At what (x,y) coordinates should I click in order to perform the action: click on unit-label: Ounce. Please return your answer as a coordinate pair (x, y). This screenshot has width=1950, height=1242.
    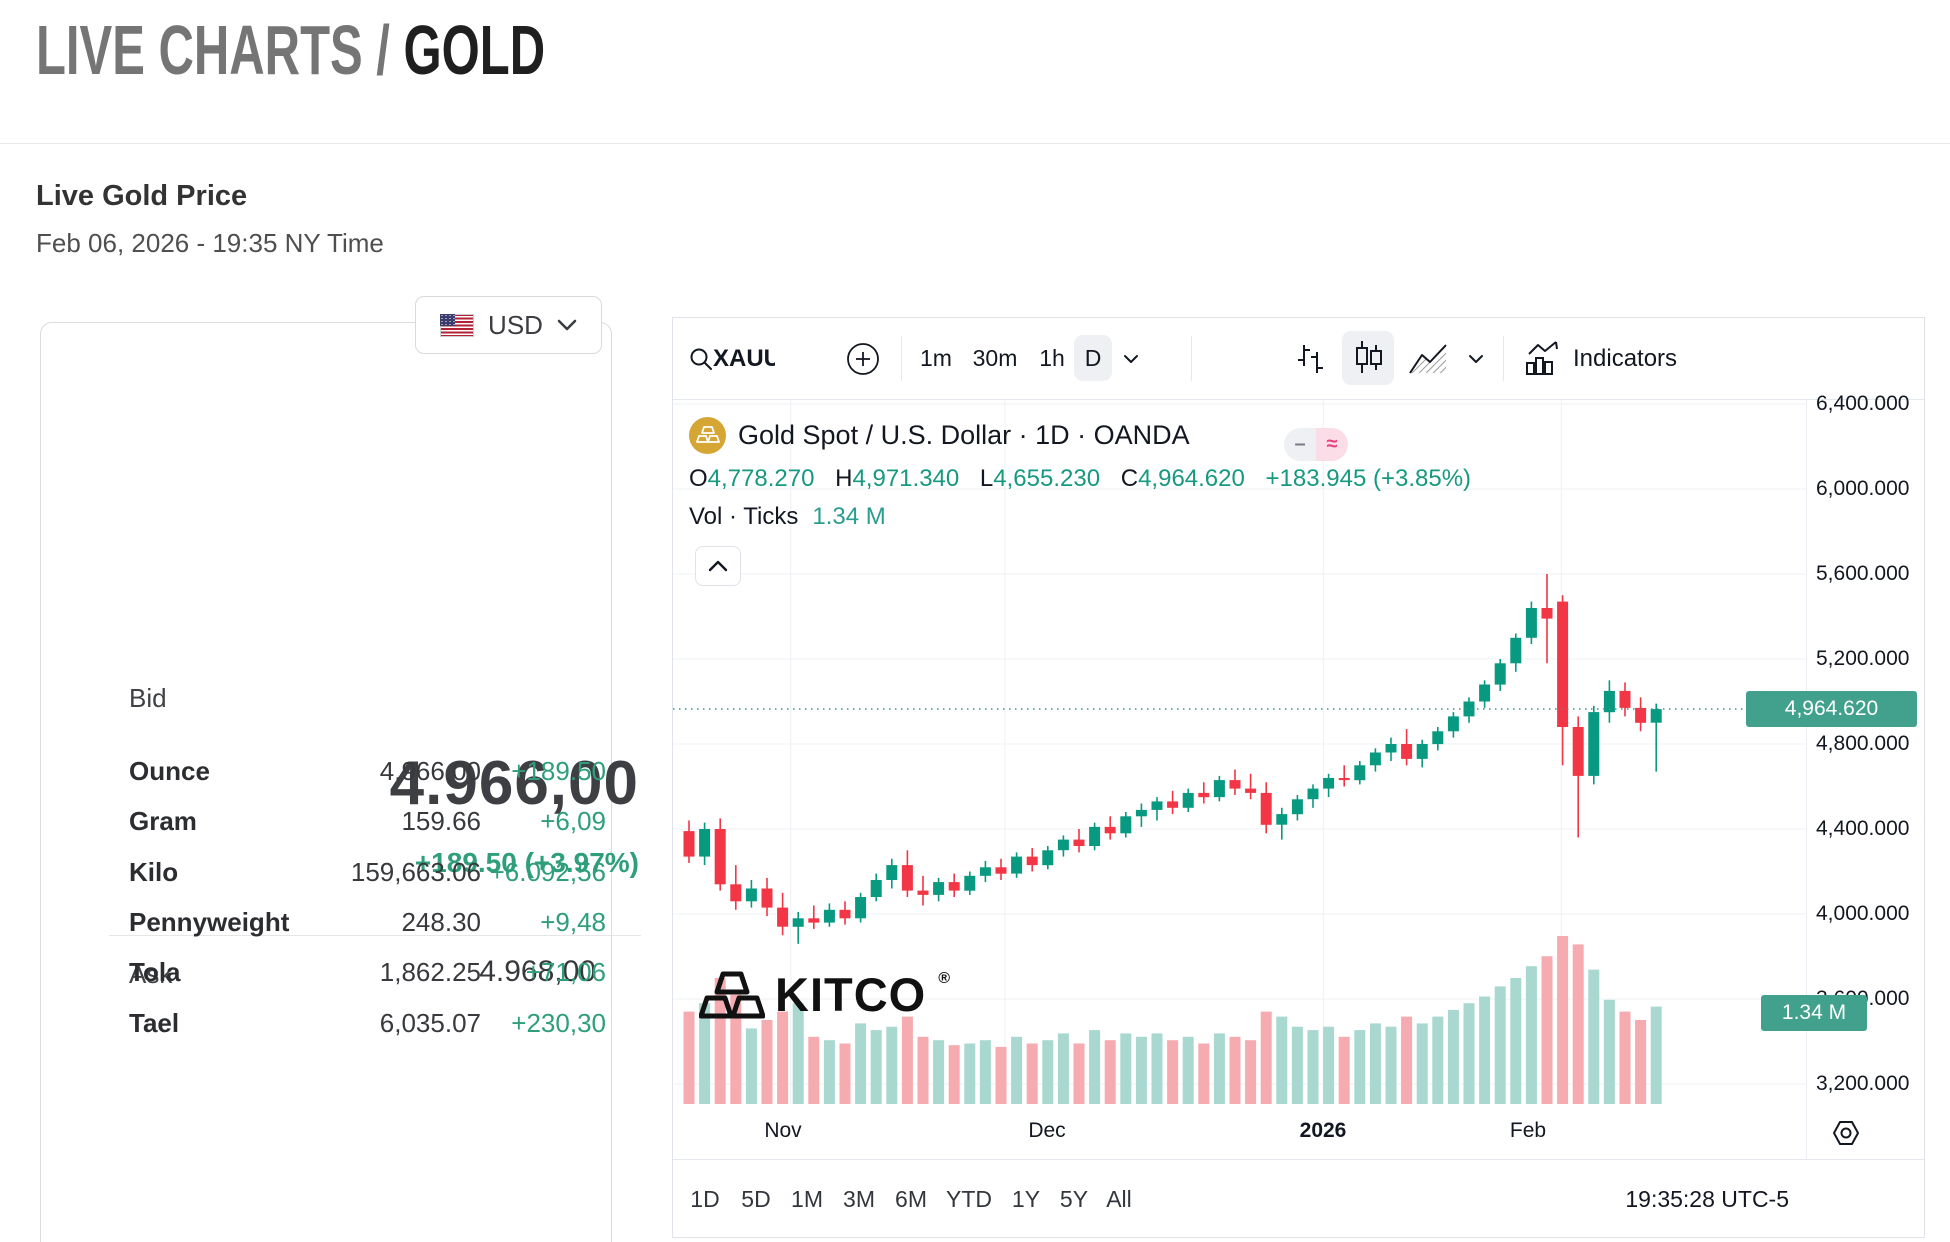
    Looking at the image, I should click on (169, 771).